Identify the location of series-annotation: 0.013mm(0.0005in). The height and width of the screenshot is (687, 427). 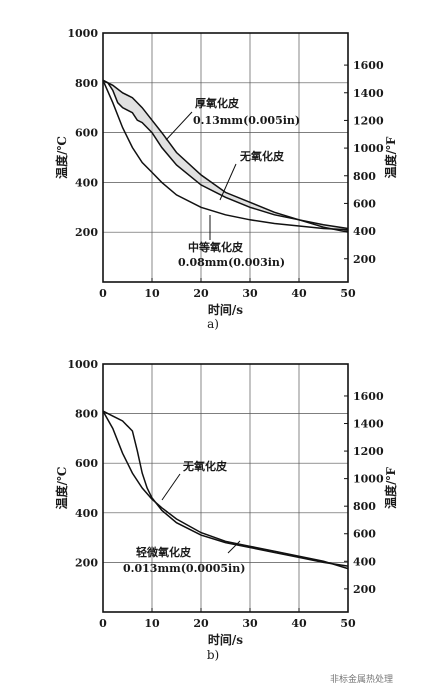
(184, 568).